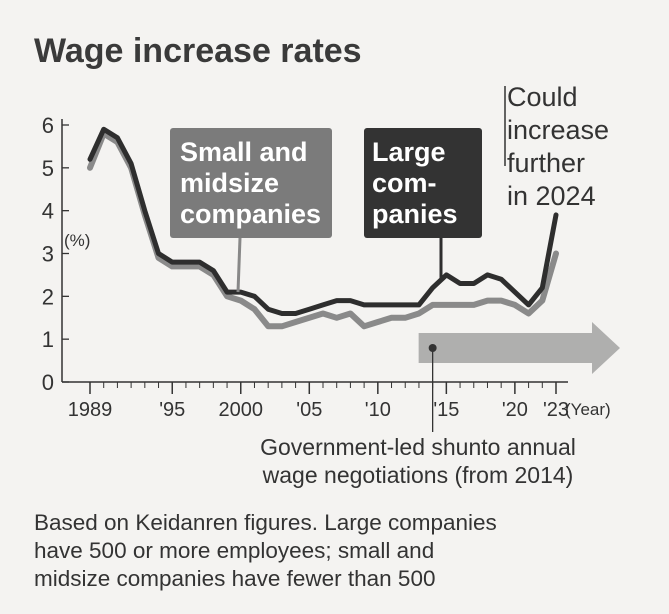 The width and height of the screenshot is (669, 614). What do you see at coordinates (234, 550) in the screenshot?
I see `source-note-line: have 500 or more employees; small and` at bounding box center [234, 550].